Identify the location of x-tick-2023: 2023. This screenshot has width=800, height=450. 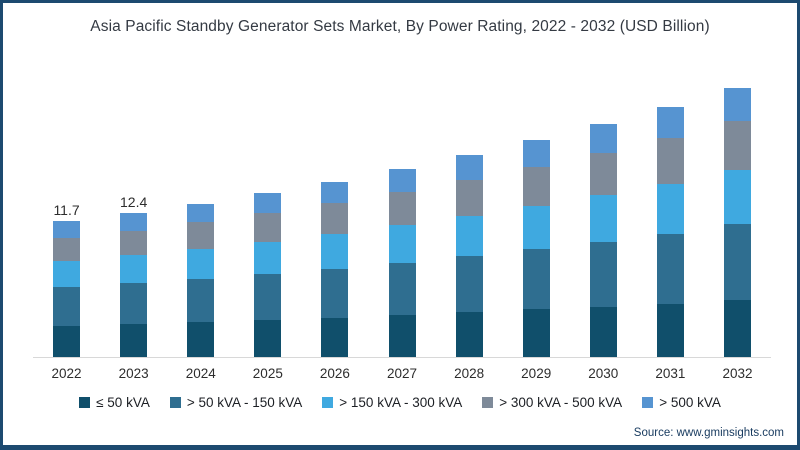
(133, 373).